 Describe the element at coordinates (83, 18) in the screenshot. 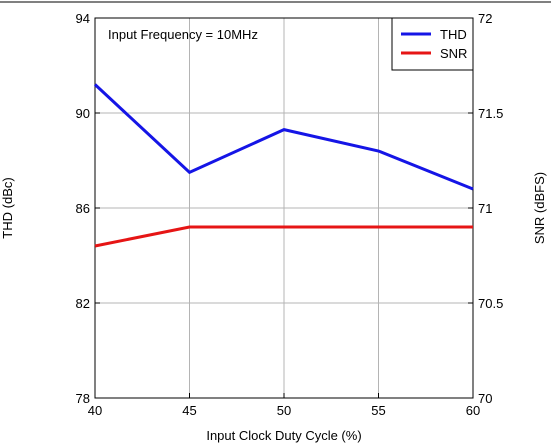

I see `y-left-tick-label-94: 94` at that location.